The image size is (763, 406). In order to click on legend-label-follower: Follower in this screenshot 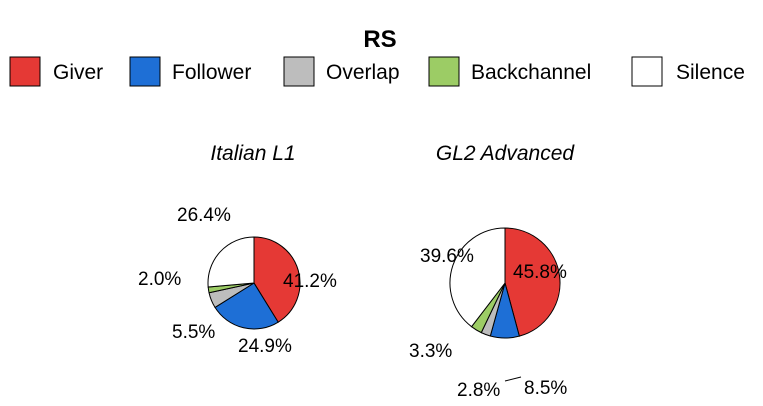, I will do `click(211, 72)`.